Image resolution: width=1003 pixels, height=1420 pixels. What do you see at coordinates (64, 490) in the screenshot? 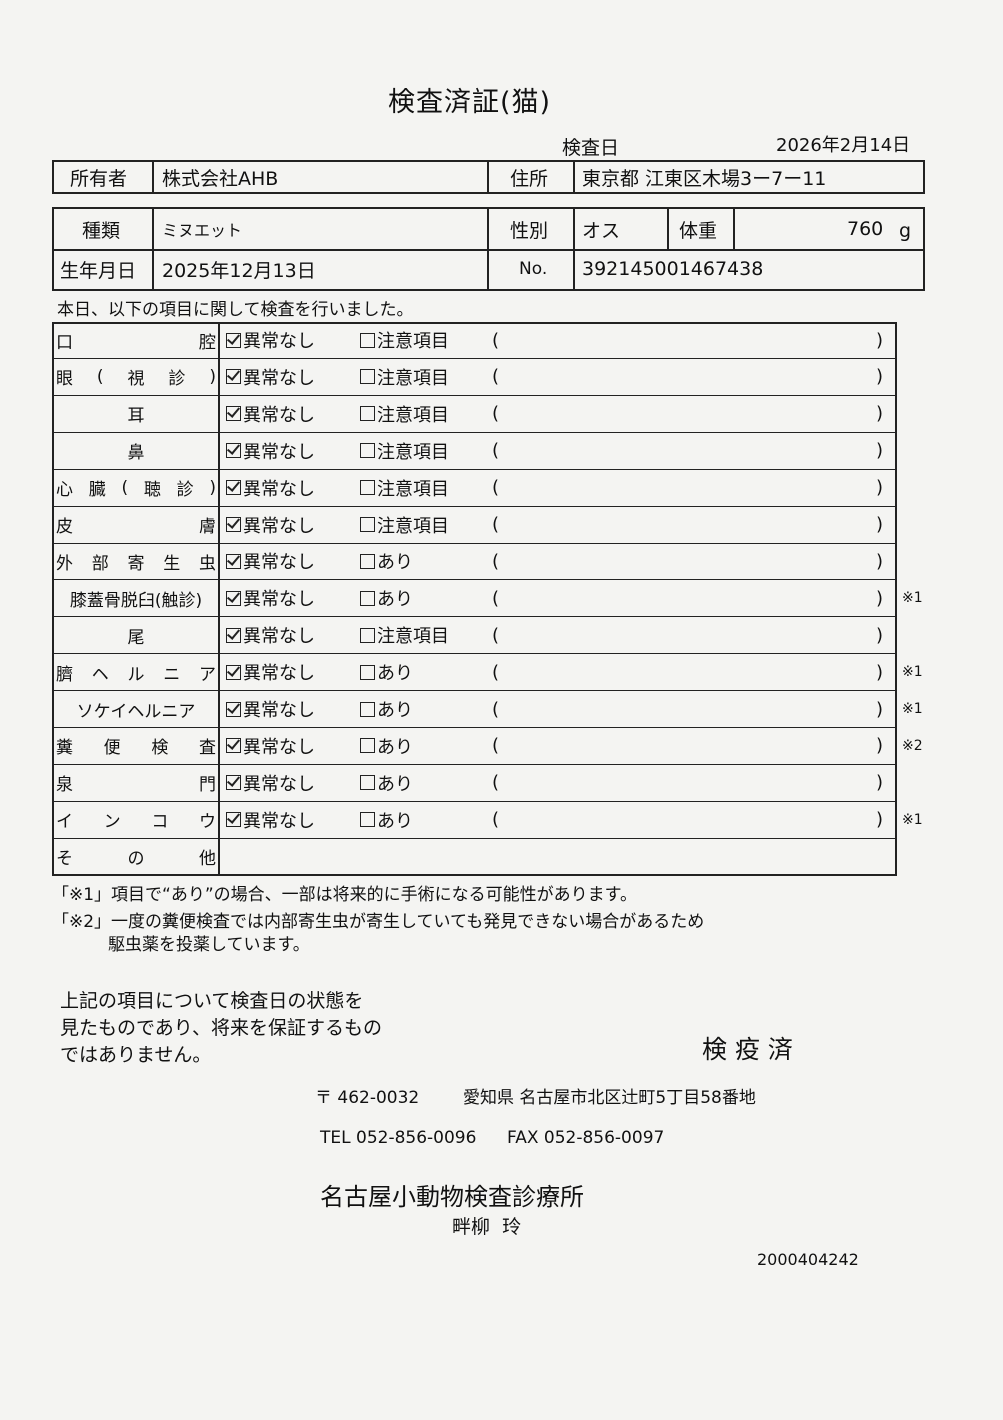
I see `item-label-char: 心` at bounding box center [64, 490].